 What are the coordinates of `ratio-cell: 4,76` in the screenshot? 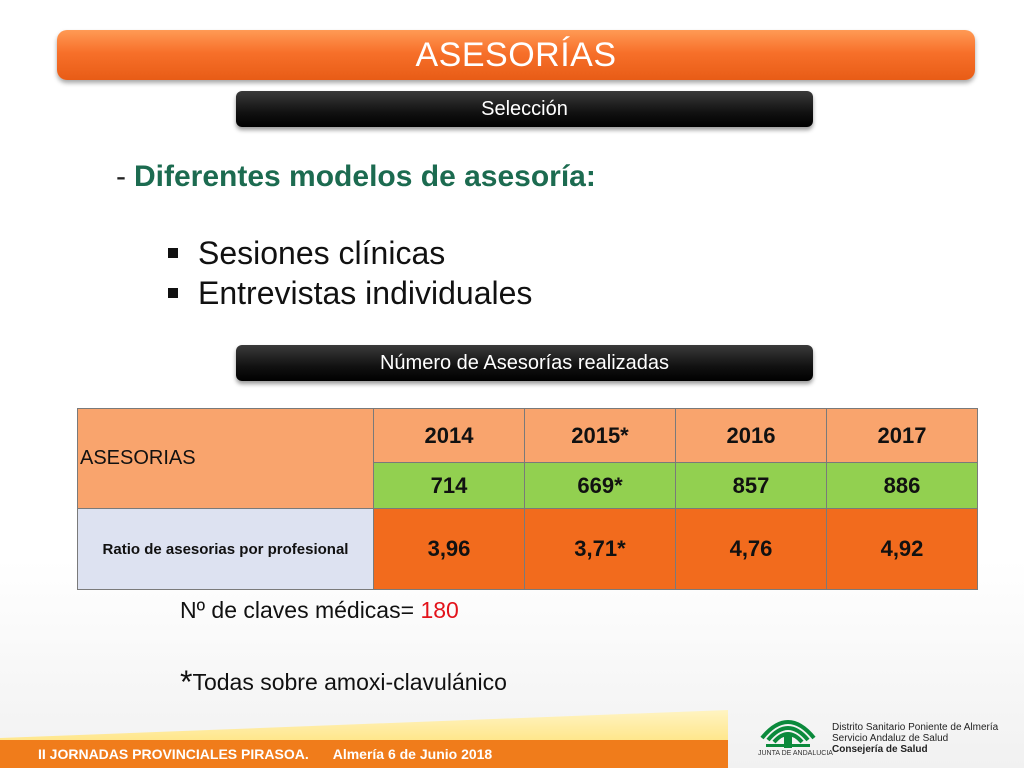 It's located at (751, 549).